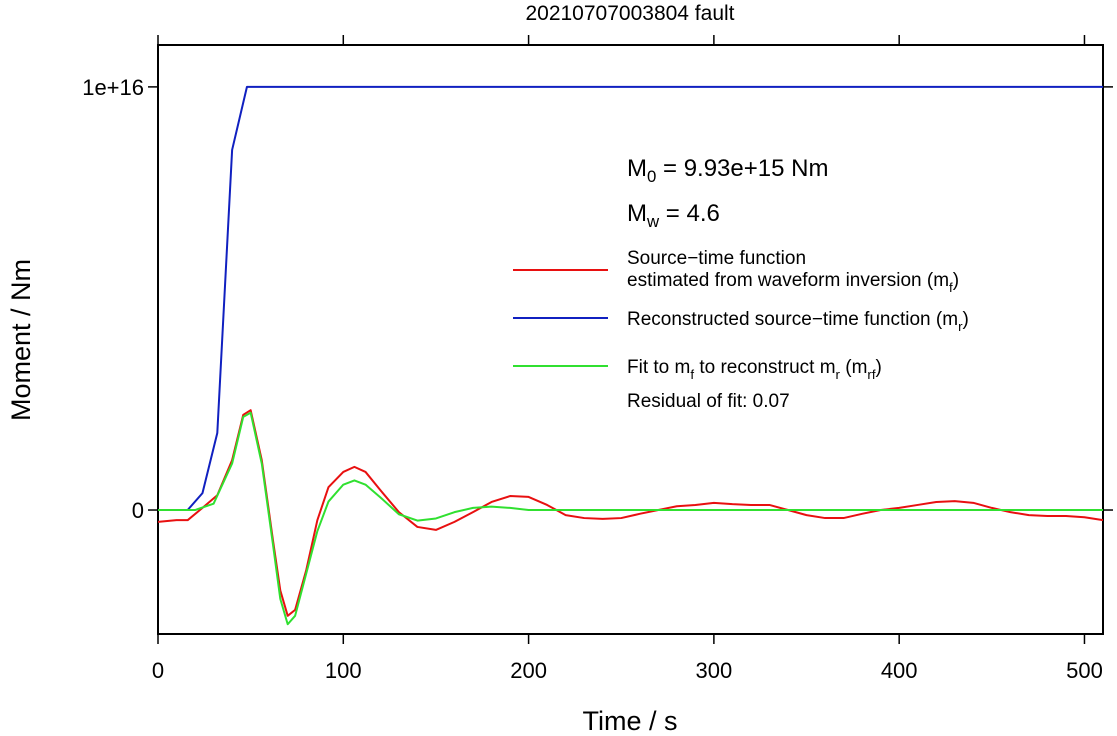 The image size is (1117, 736). What do you see at coordinates (653, 221) in the screenshot?
I see `subscript: w` at bounding box center [653, 221].